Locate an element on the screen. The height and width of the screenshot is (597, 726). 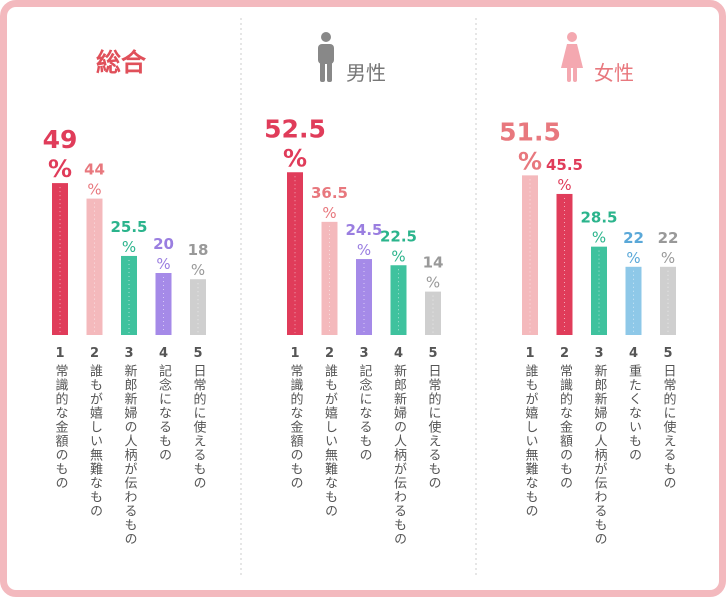
data-label-value: 45.5 is located at coordinates (564, 165).